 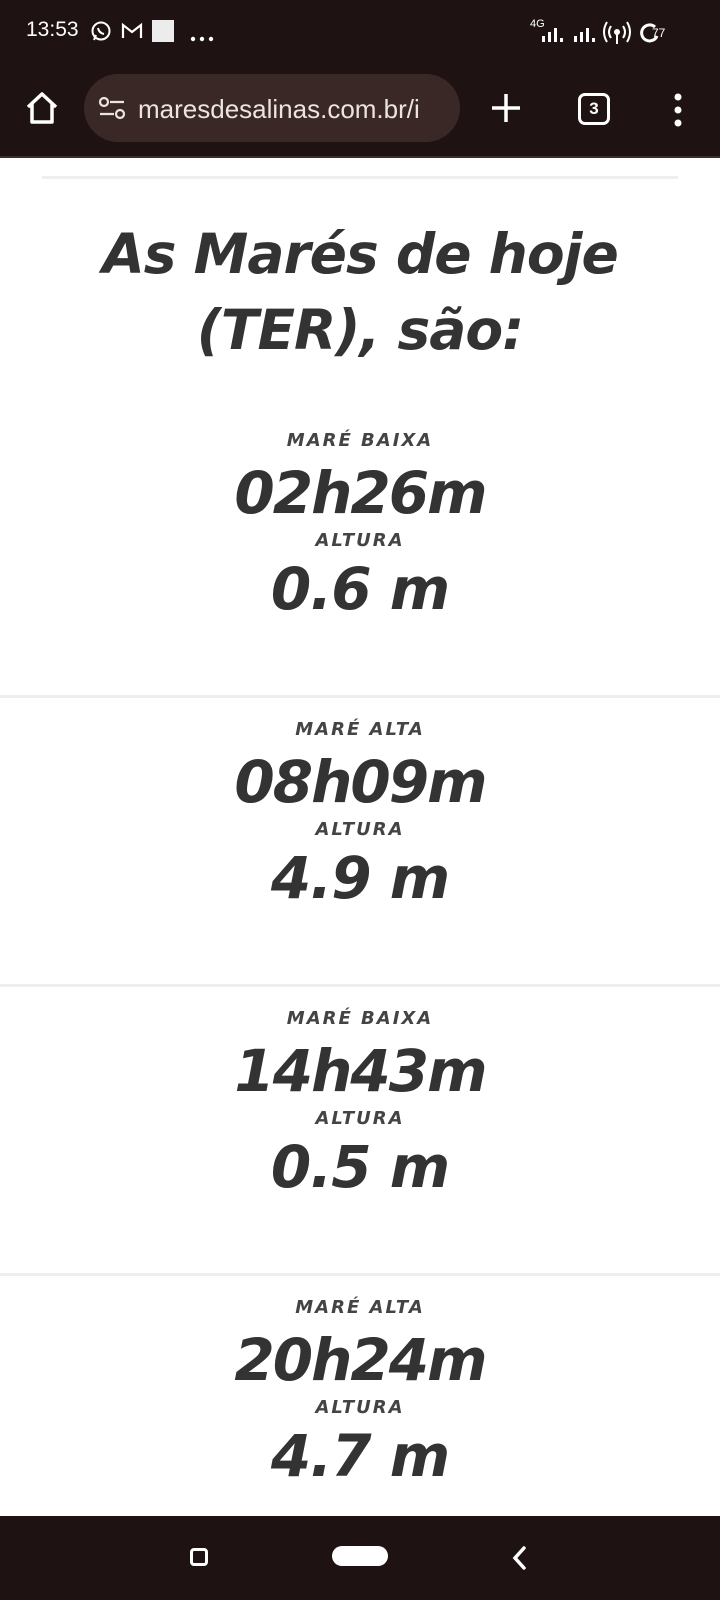 I want to click on new-tab-icon, so click(x=506, y=108).